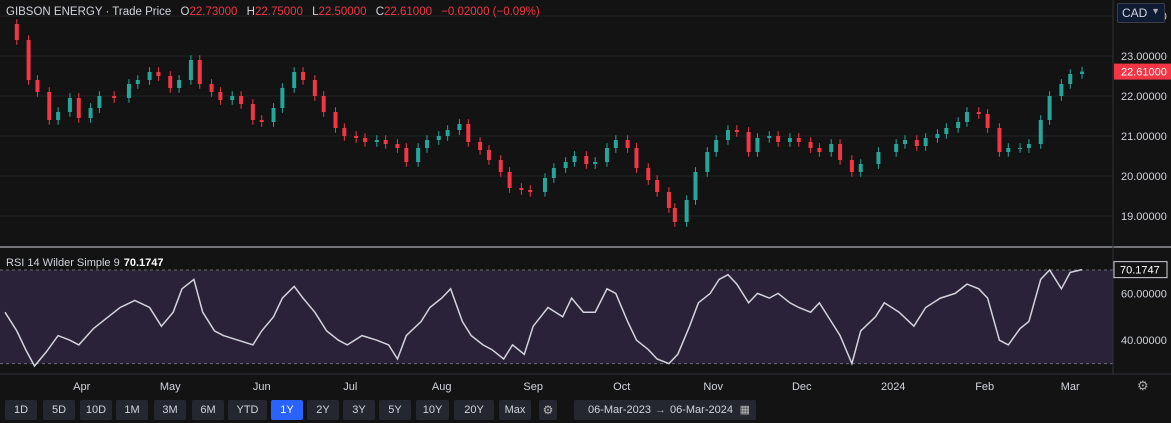  What do you see at coordinates (1144, 97) in the screenshot?
I see `price-tick-label: 22.00000` at bounding box center [1144, 97].